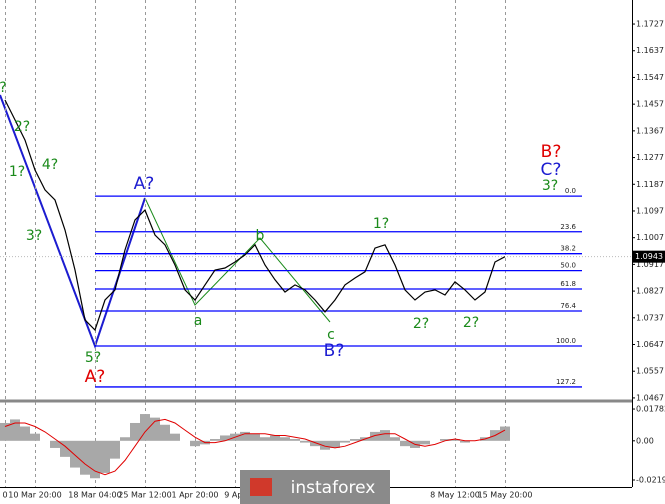  I want to click on watermark: instaforex, so click(333, 488).